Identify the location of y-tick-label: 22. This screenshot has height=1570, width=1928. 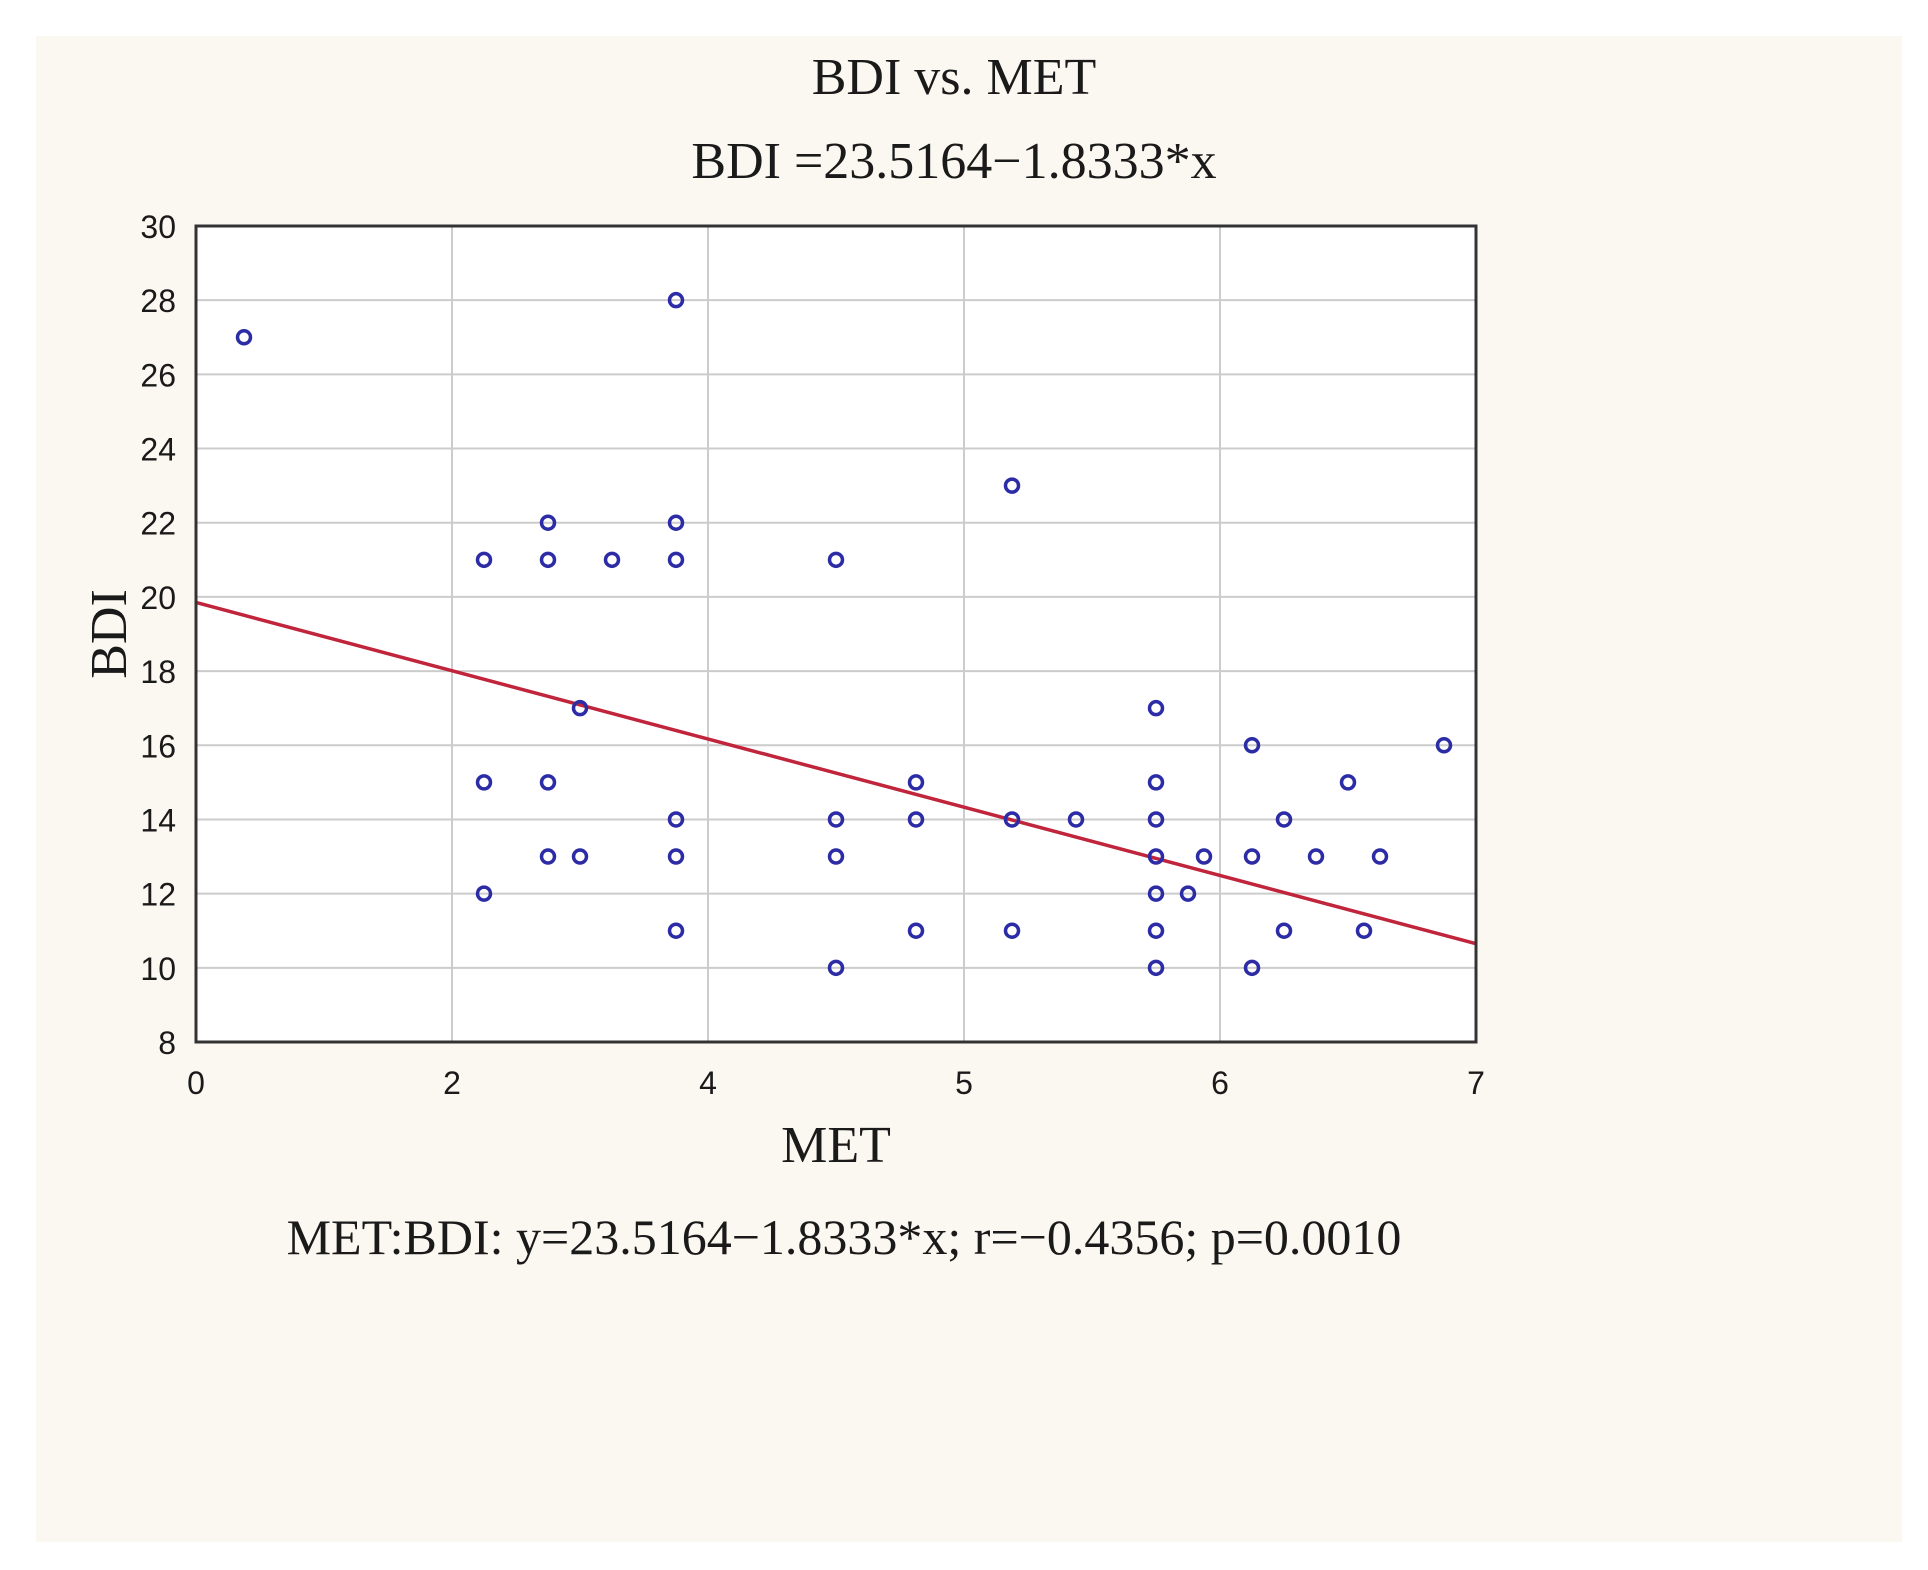
(158, 524).